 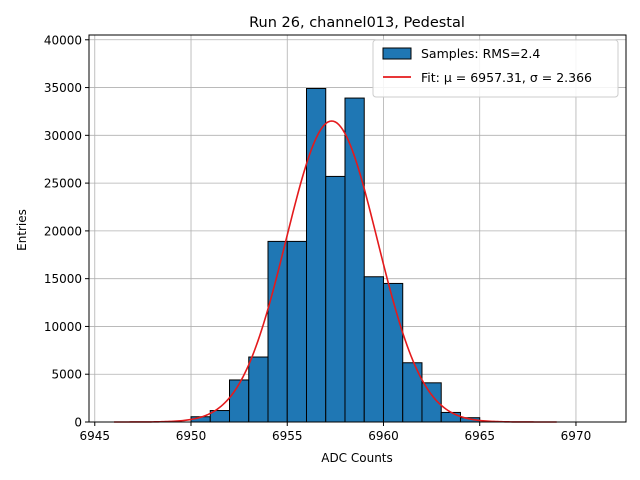 I want to click on legend-samples-label: Samples: RMS=2.4, so click(x=480, y=53).